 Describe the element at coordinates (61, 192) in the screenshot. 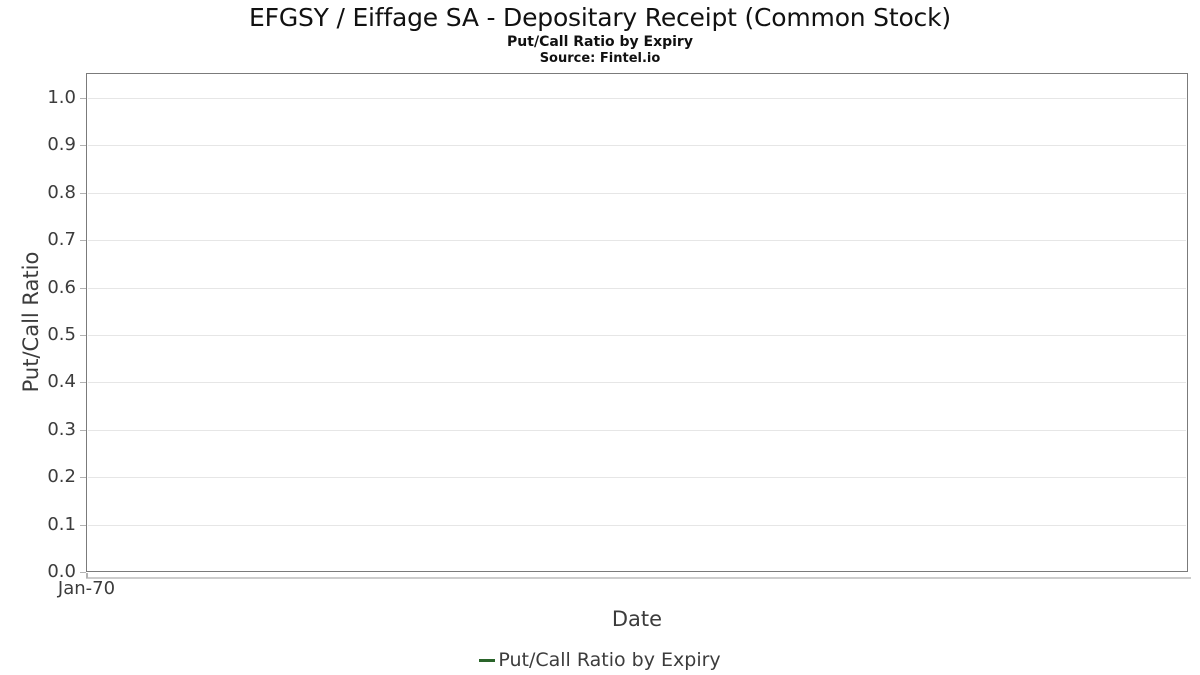

I see `y-tick-label: 0.8` at that location.